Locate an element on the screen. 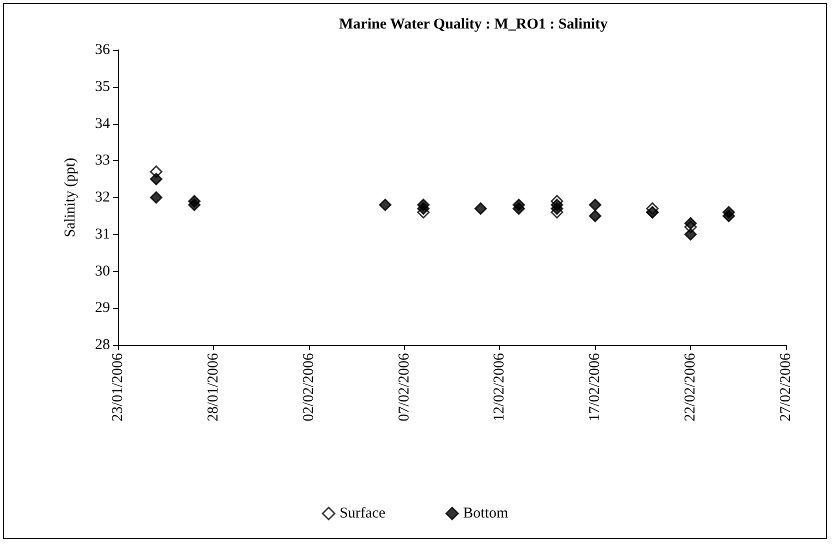  y-tick-label: 36 is located at coordinates (102, 50).